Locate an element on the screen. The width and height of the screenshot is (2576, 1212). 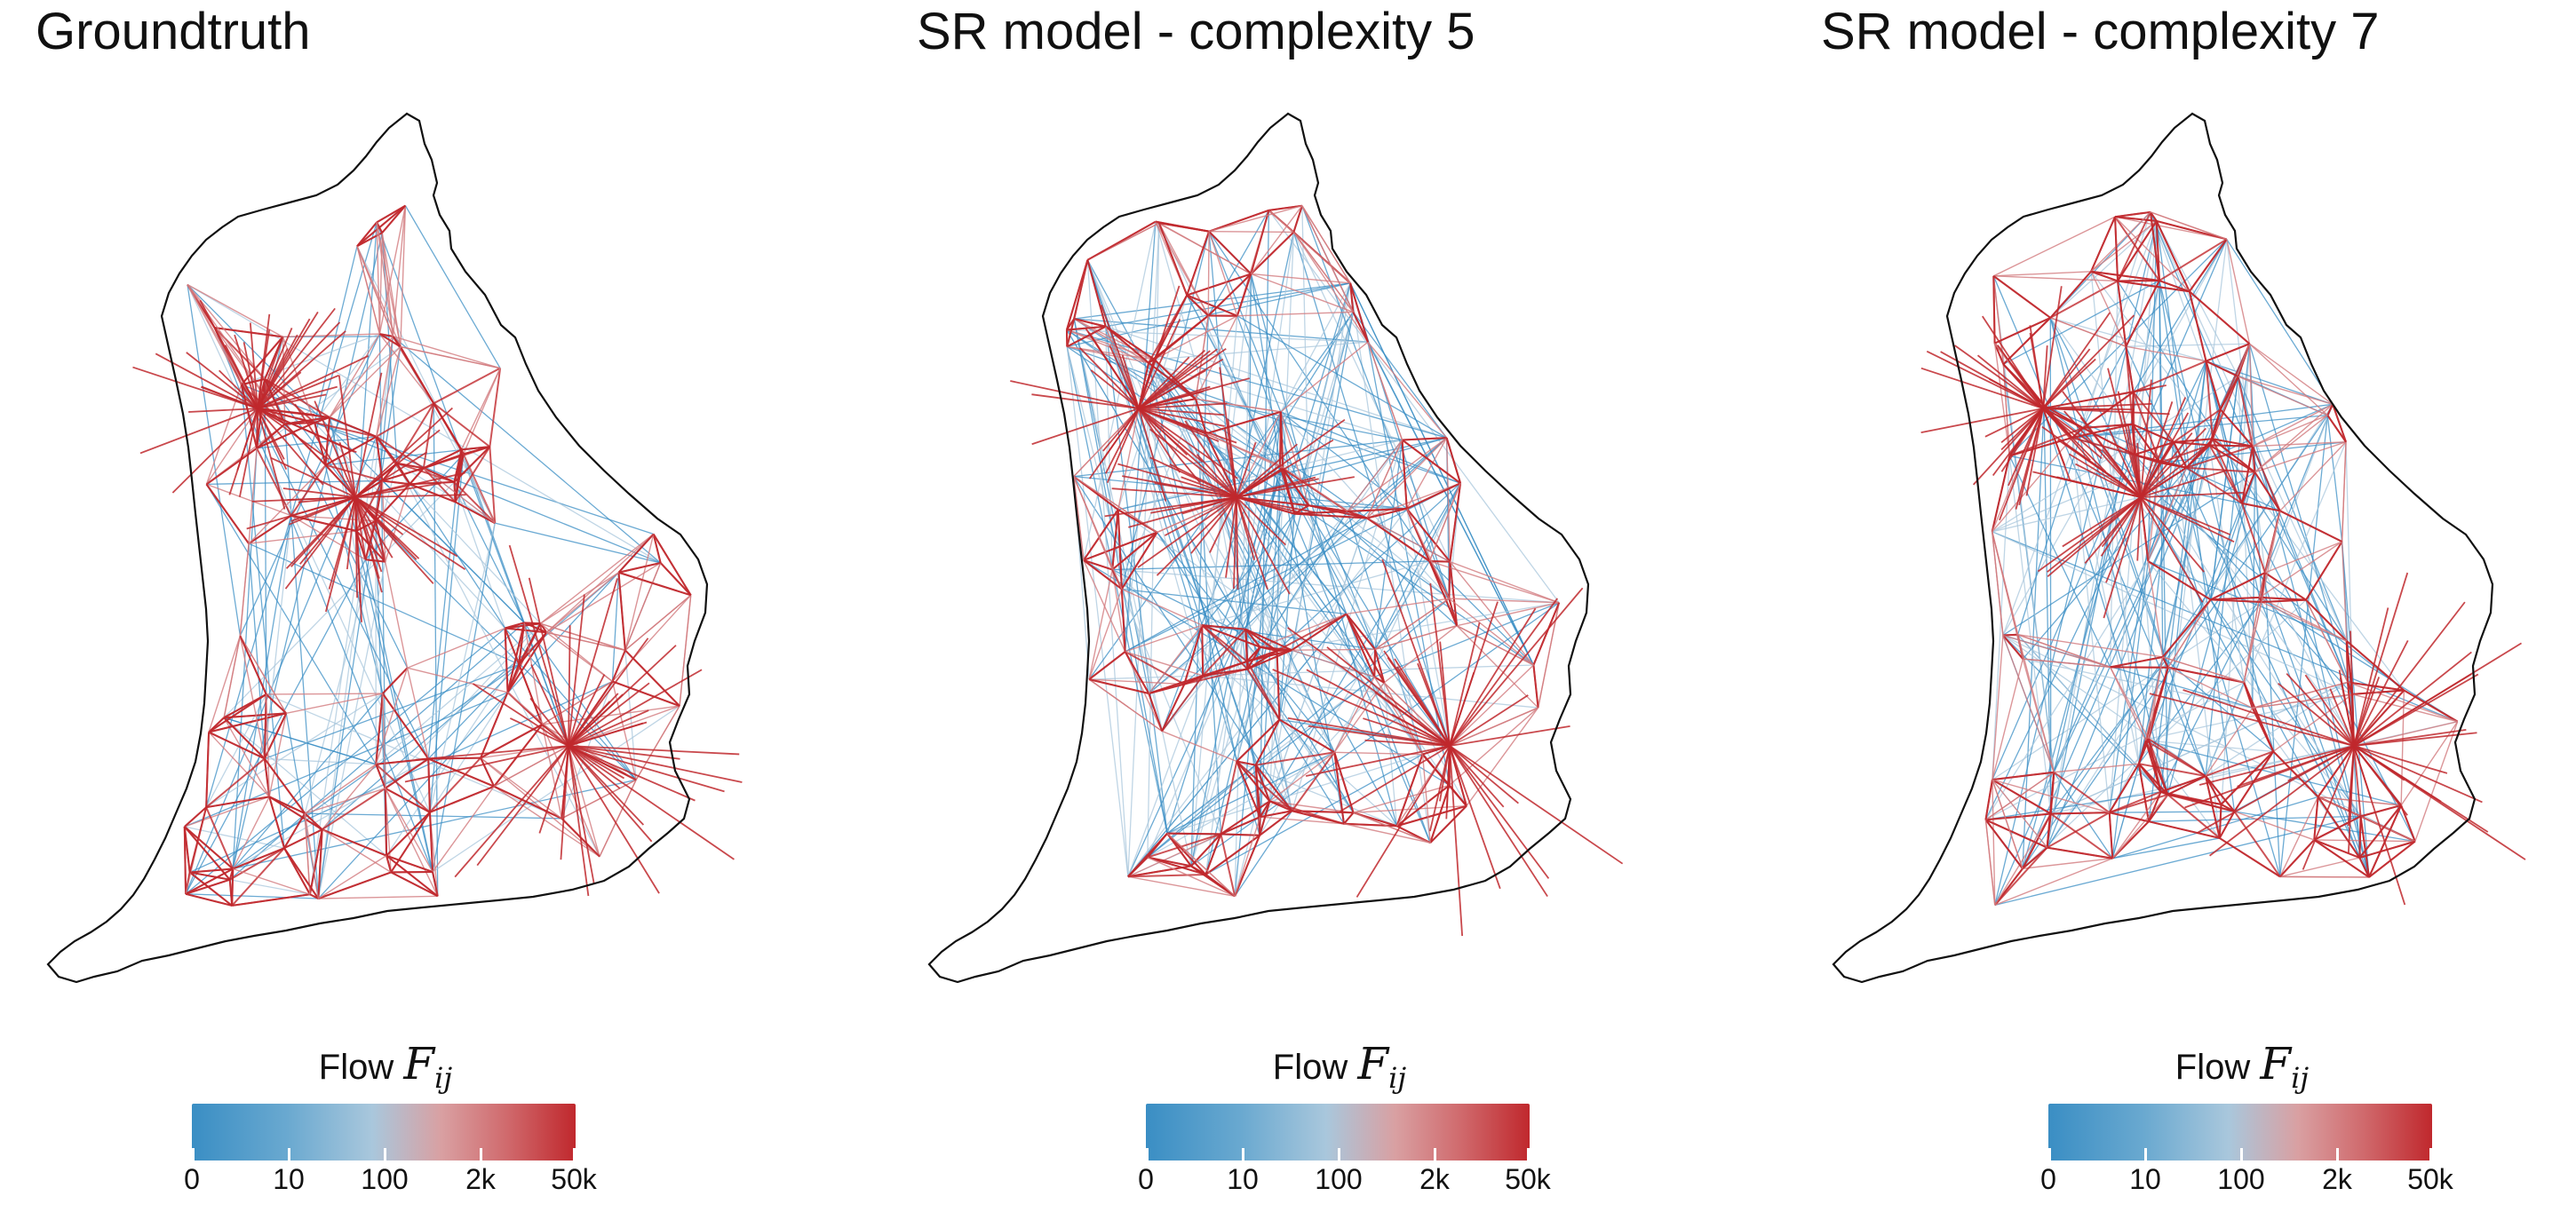
legend-tick-label: 50k is located at coordinates (2430, 1179).